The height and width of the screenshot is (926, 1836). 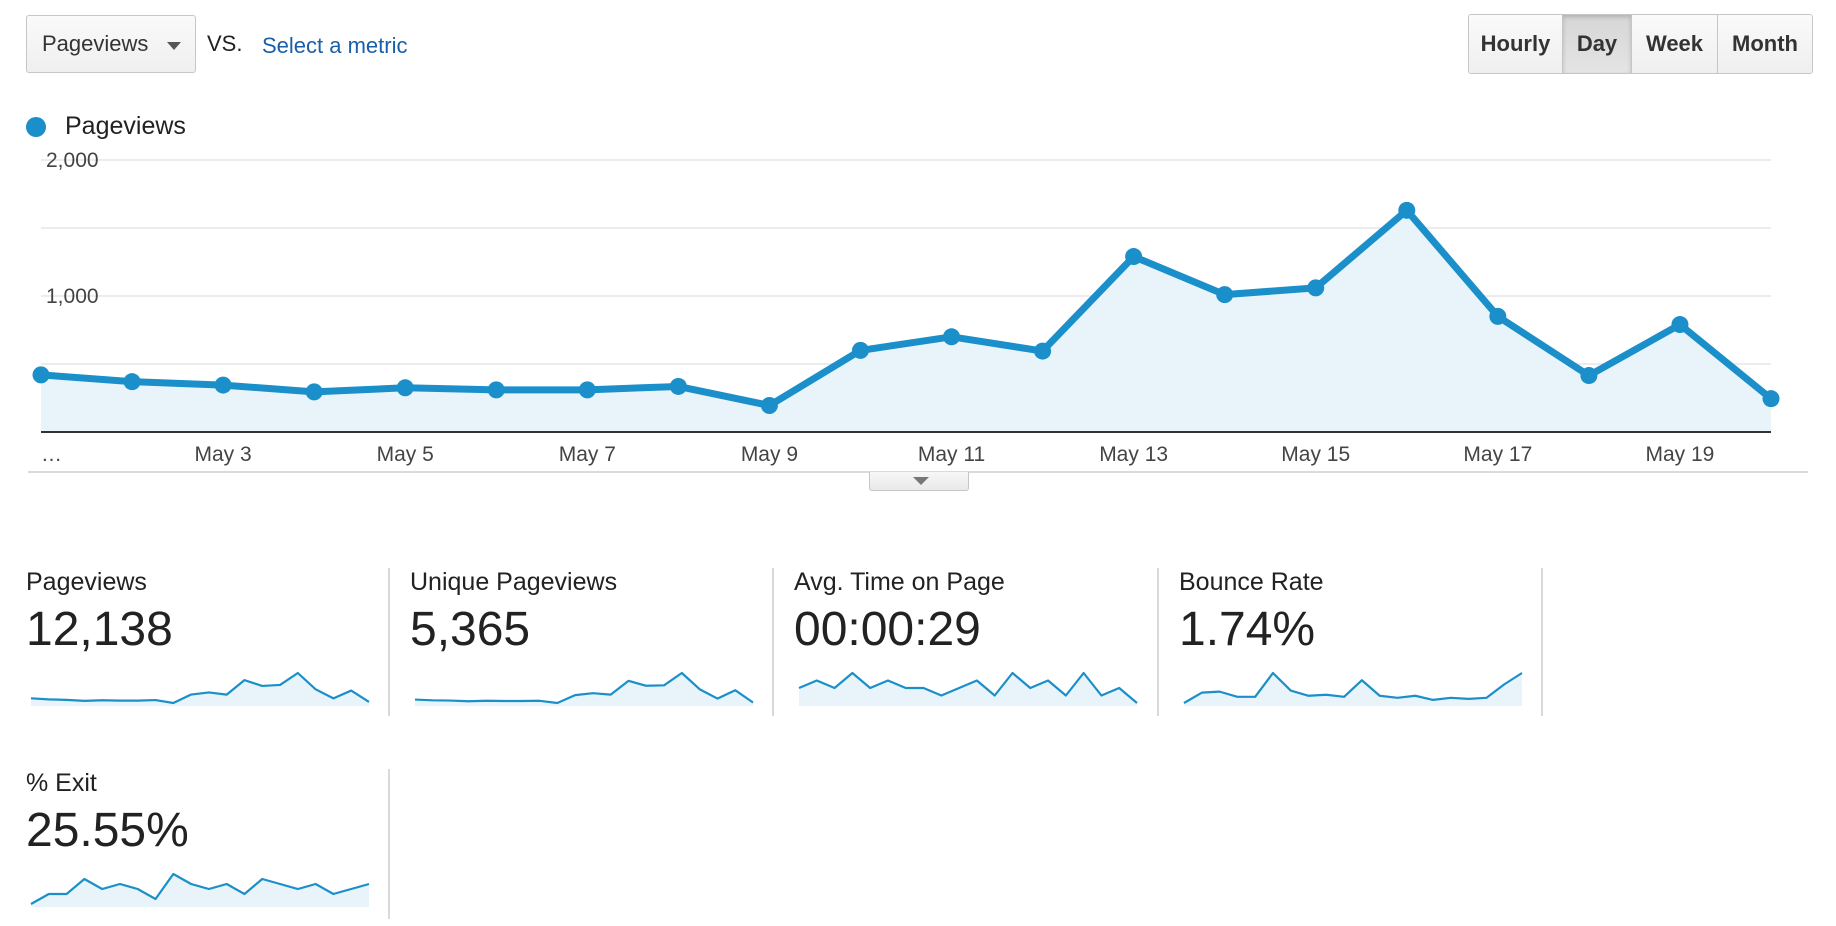 What do you see at coordinates (99, 629) in the screenshot?
I see `scorecard-value: 12,138` at bounding box center [99, 629].